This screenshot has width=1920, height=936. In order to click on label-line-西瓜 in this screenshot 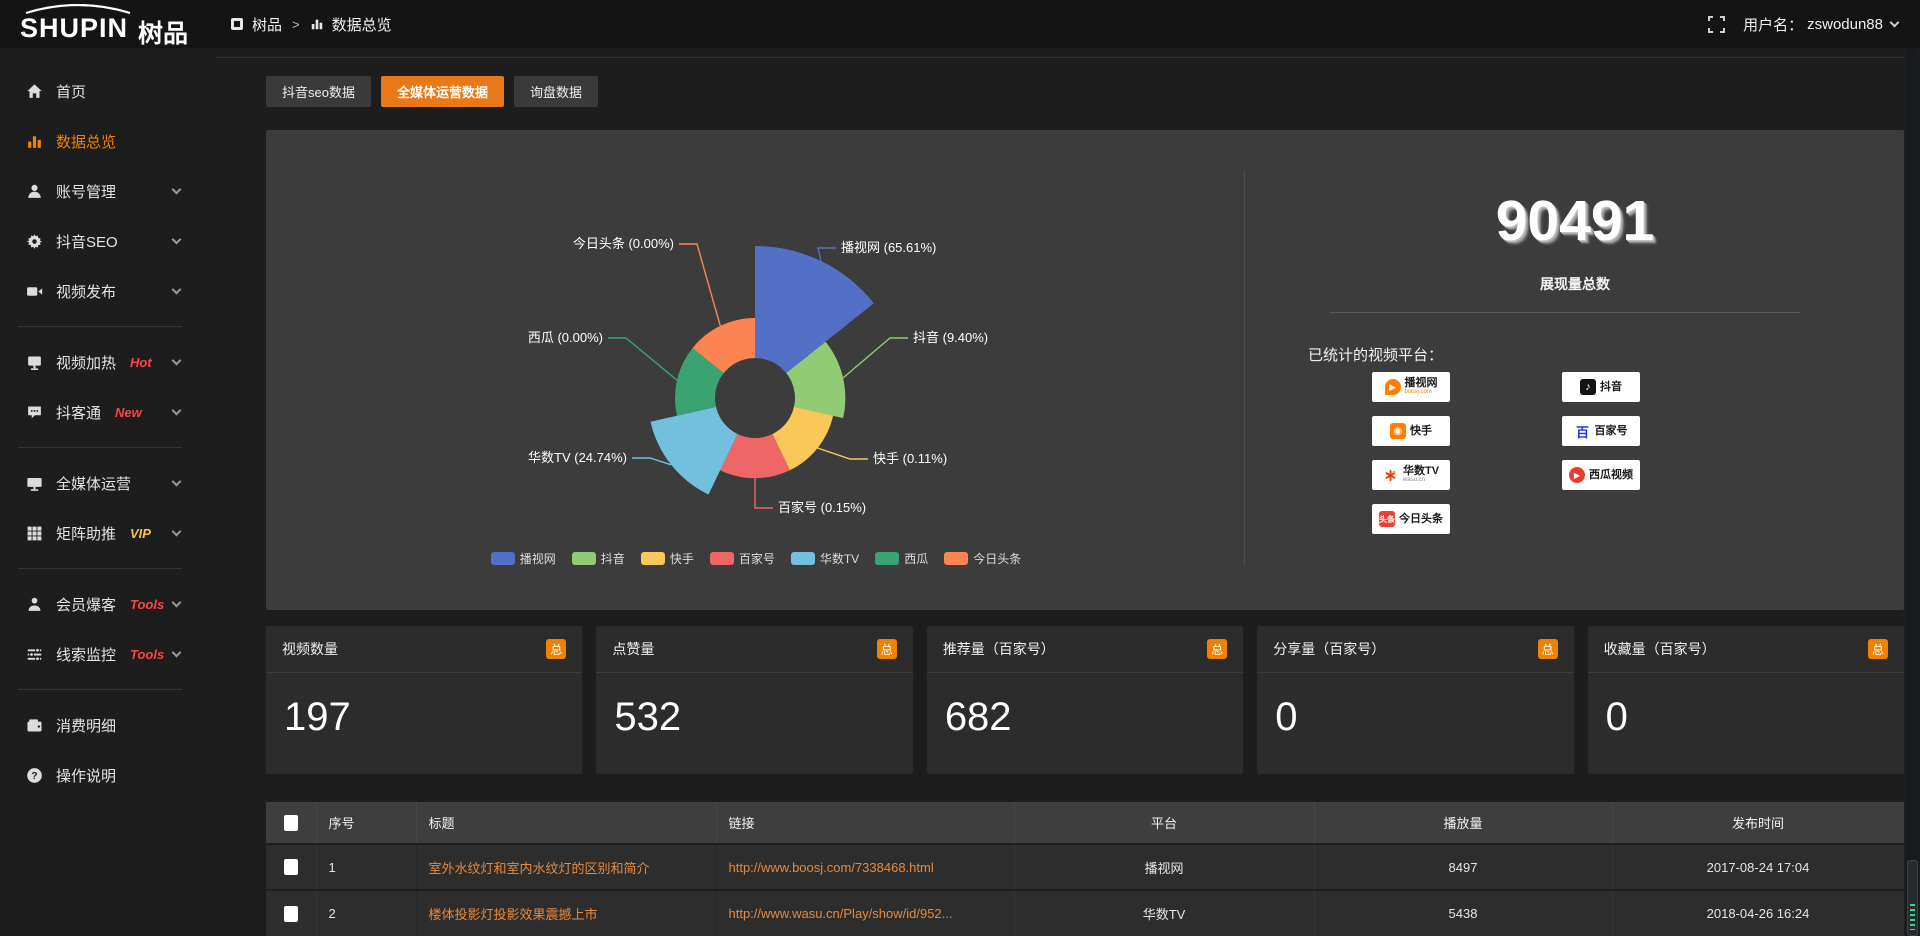, I will do `click(643, 359)`.